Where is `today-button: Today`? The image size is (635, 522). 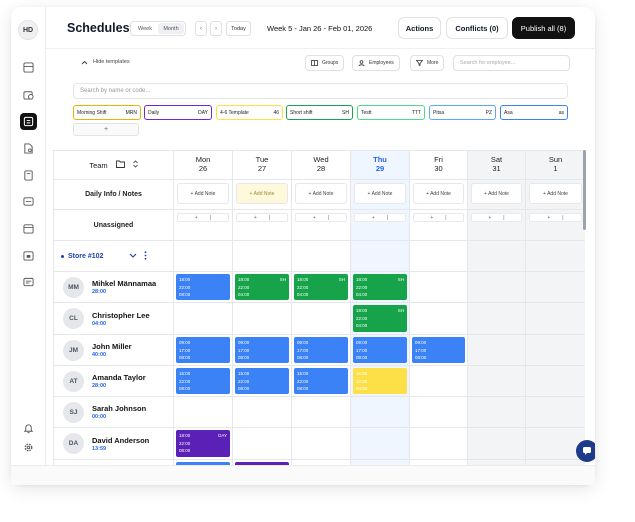
today-button: Today is located at coordinates (238, 28).